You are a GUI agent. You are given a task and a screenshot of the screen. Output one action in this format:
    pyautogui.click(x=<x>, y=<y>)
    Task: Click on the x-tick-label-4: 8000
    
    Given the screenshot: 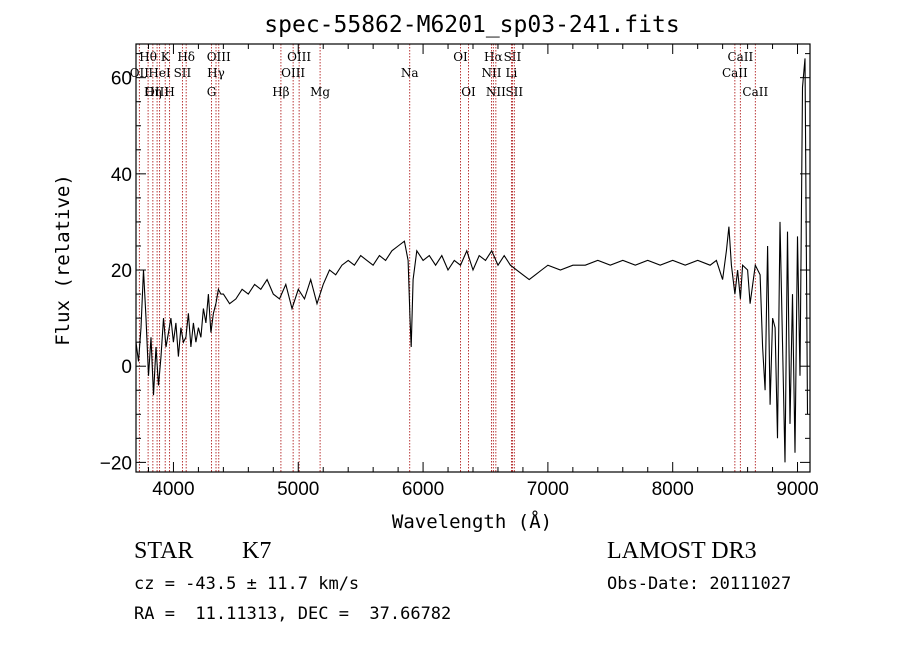 What is the action you would take?
    pyautogui.click(x=673, y=489)
    